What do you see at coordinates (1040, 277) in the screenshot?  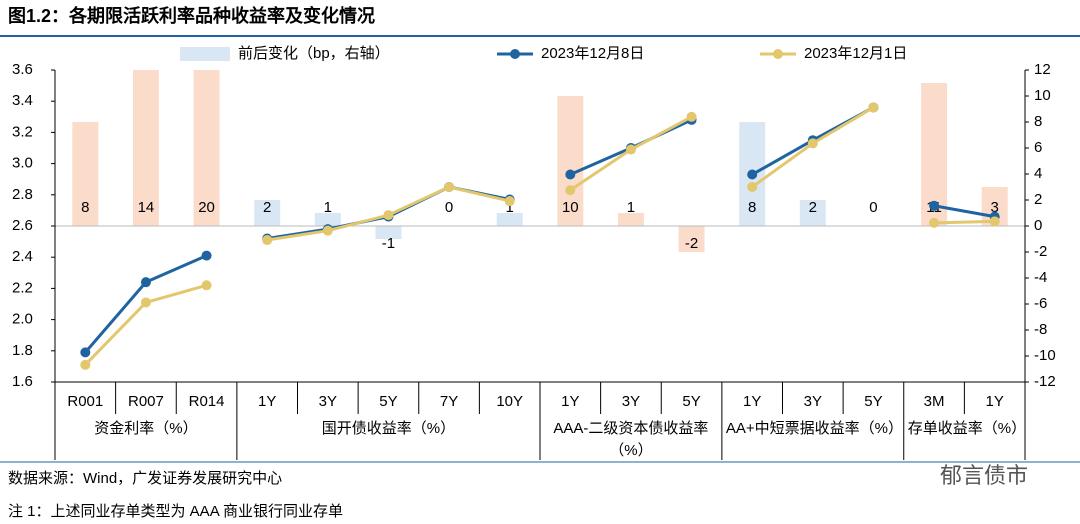 I see `y2-tick-label: -4` at bounding box center [1040, 277].